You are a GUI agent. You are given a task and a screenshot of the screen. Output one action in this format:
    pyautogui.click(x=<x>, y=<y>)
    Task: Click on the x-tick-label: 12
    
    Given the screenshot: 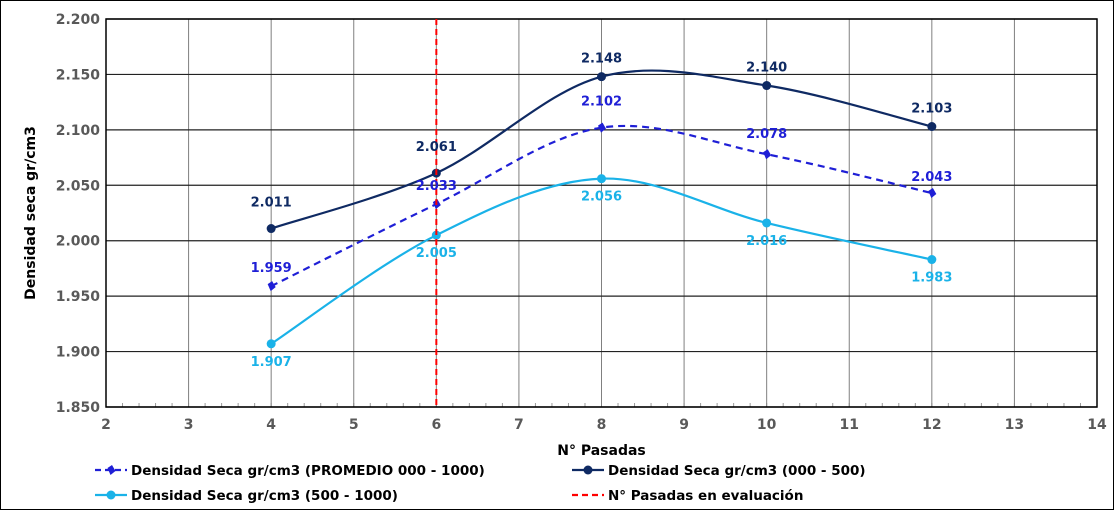 What is the action you would take?
    pyautogui.click(x=931, y=425)
    